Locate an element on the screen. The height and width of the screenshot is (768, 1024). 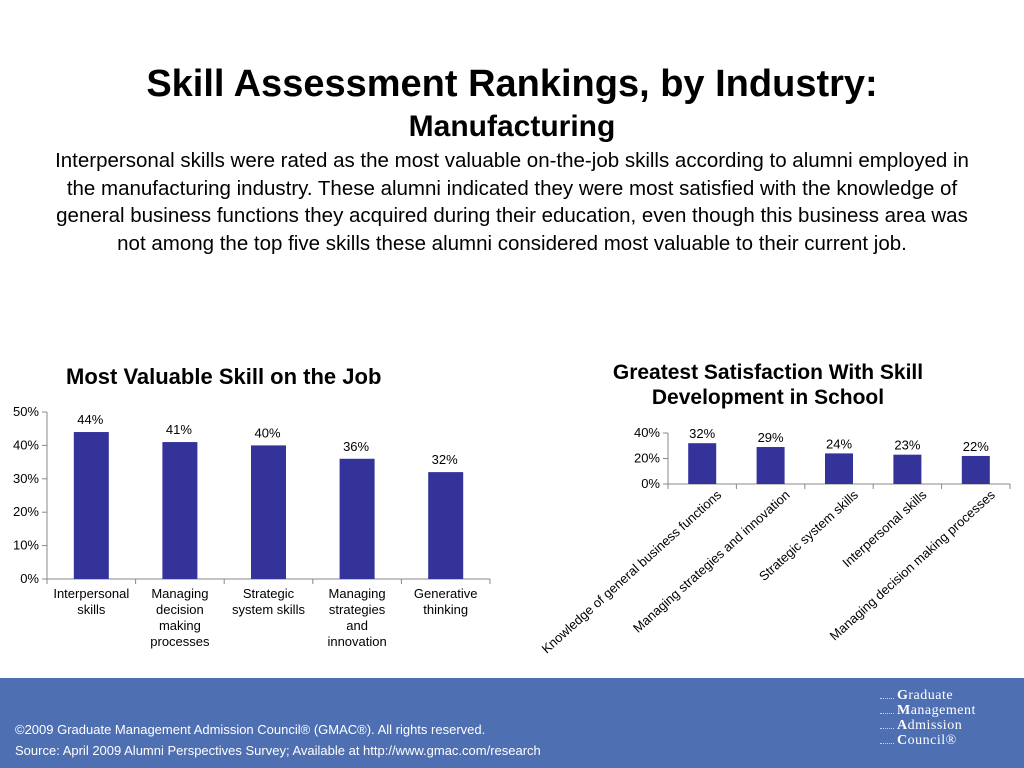
chart-title: Greatest Satisfaction With Skill is located at coordinates (768, 372).